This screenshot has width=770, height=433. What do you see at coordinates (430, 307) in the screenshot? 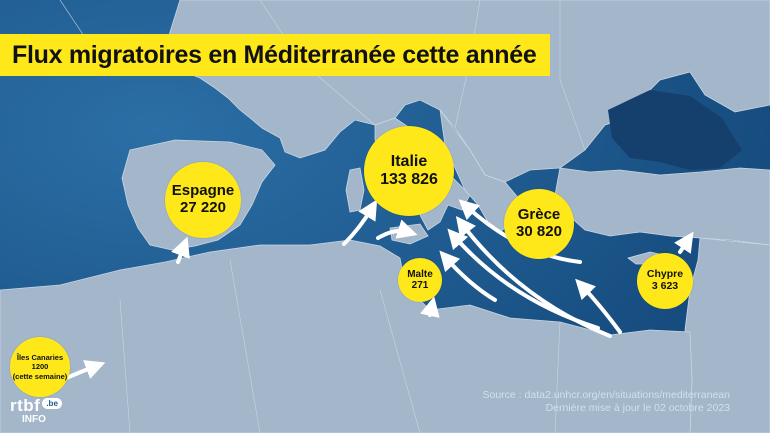
I see `arrow-to-malte` at bounding box center [430, 307].